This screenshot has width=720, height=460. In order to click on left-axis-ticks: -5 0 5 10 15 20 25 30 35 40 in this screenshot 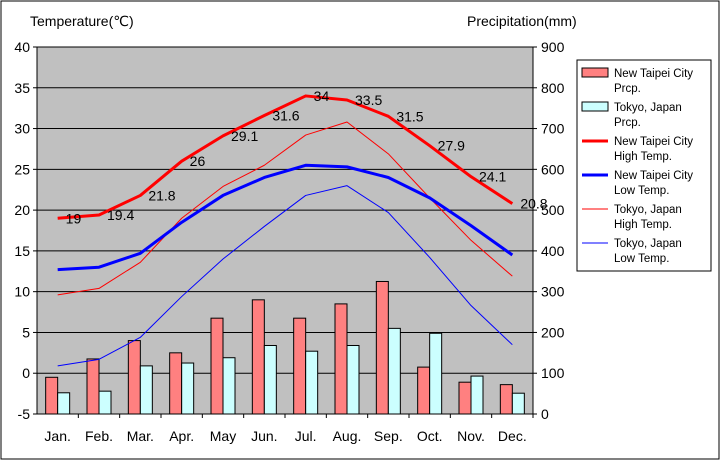, I will do `click(25, 230)`.